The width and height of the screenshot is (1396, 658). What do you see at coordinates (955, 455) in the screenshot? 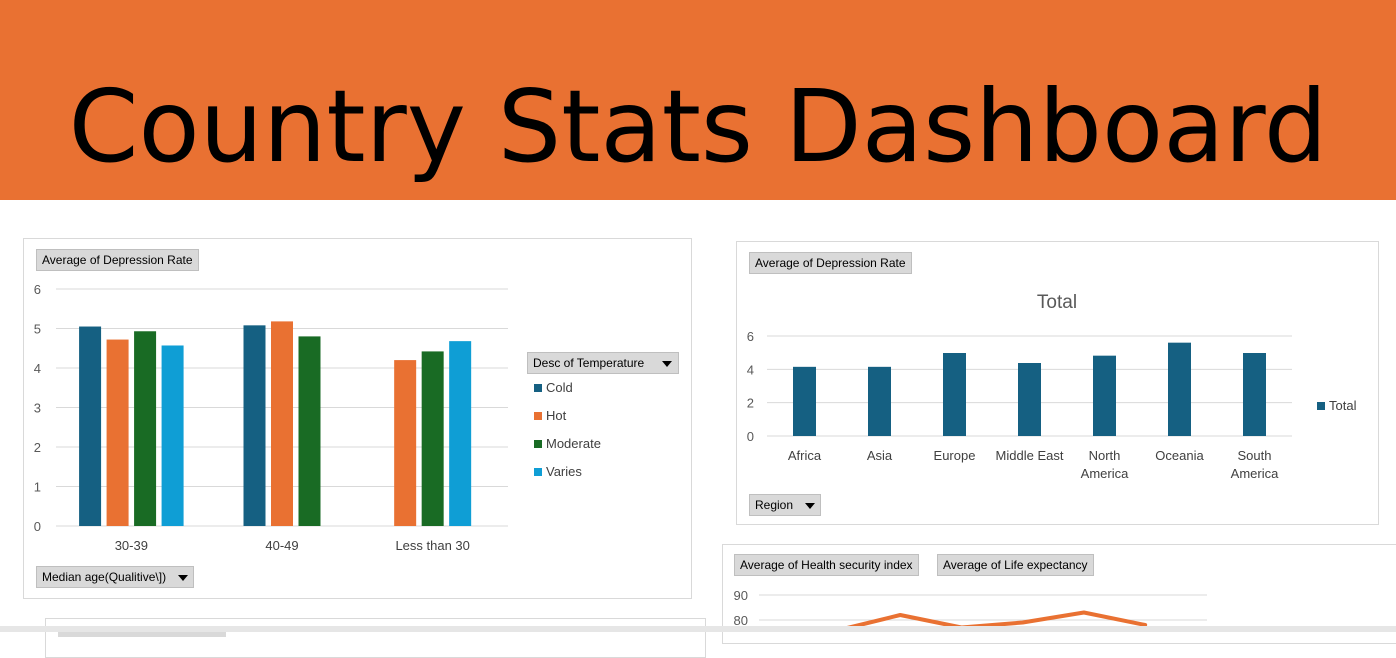
I see `x-tick-label: Europe` at bounding box center [955, 455].